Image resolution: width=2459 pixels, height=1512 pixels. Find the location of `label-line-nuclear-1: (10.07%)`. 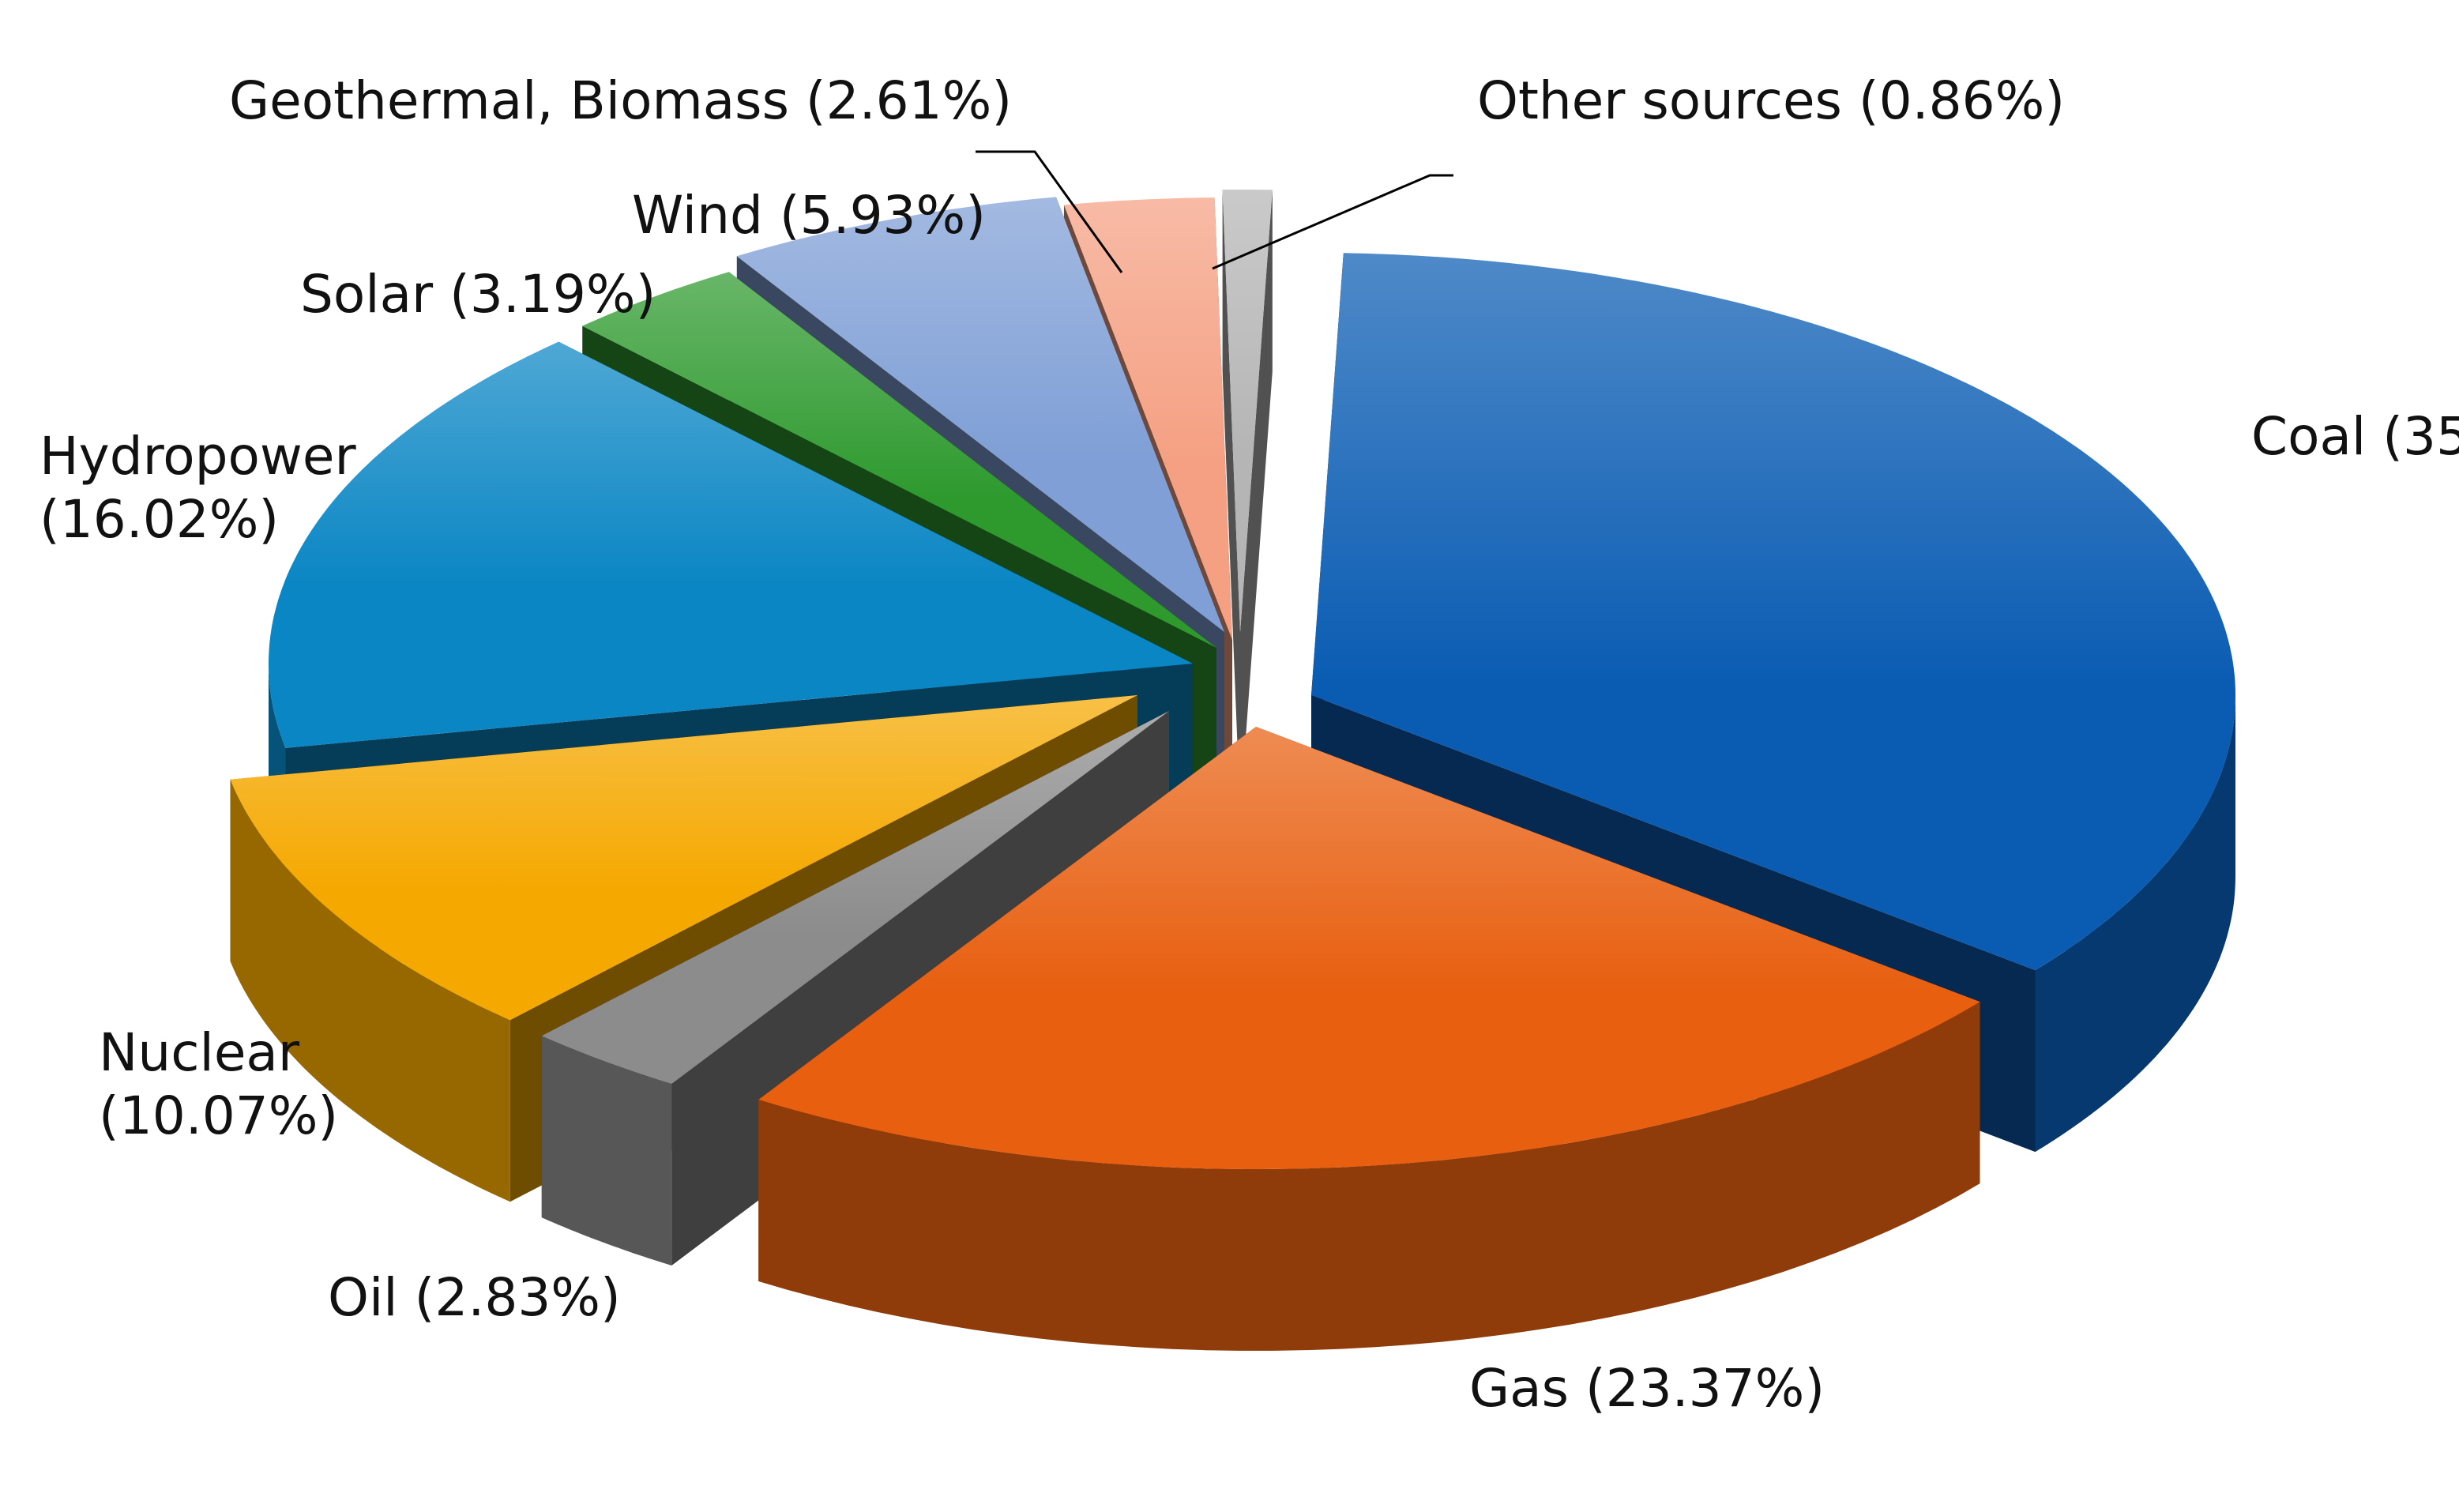

label-line-nuclear-1: (10.07%) is located at coordinates (218, 1115).